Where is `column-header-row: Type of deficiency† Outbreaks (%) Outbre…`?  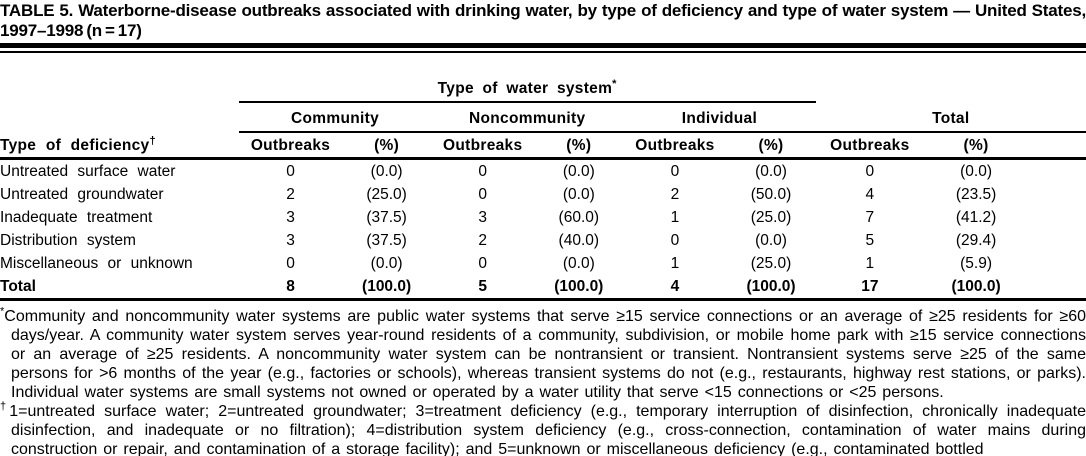 column-header-row: Type of deficiency† Outbreaks (%) Outbre… is located at coordinates (543, 146).